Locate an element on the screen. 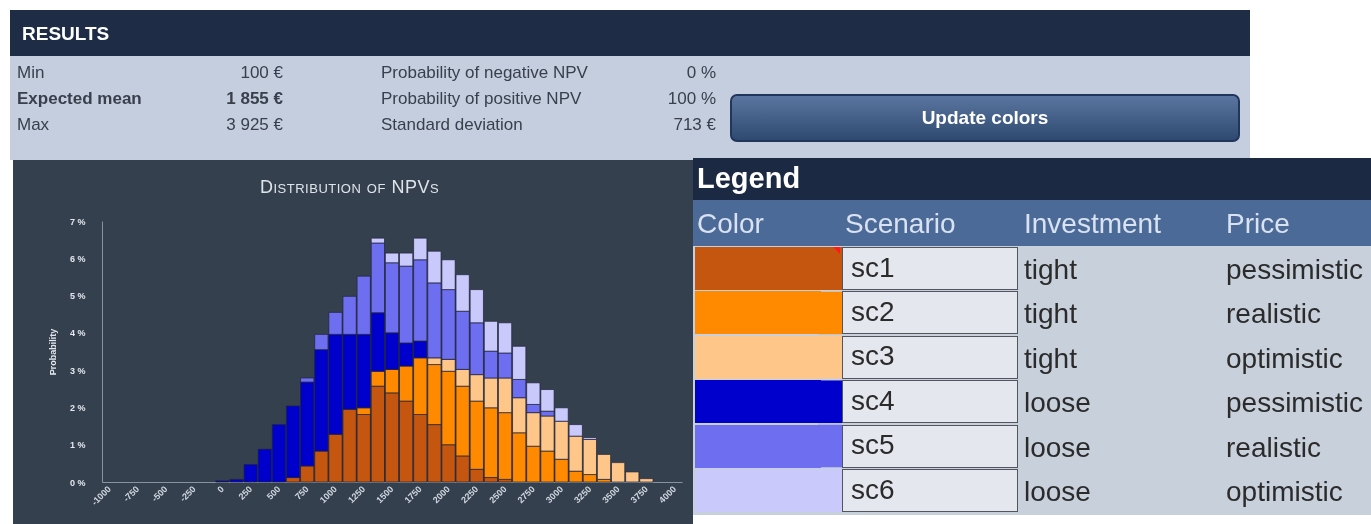  legend-label: sc1 is located at coordinates (873, 267).